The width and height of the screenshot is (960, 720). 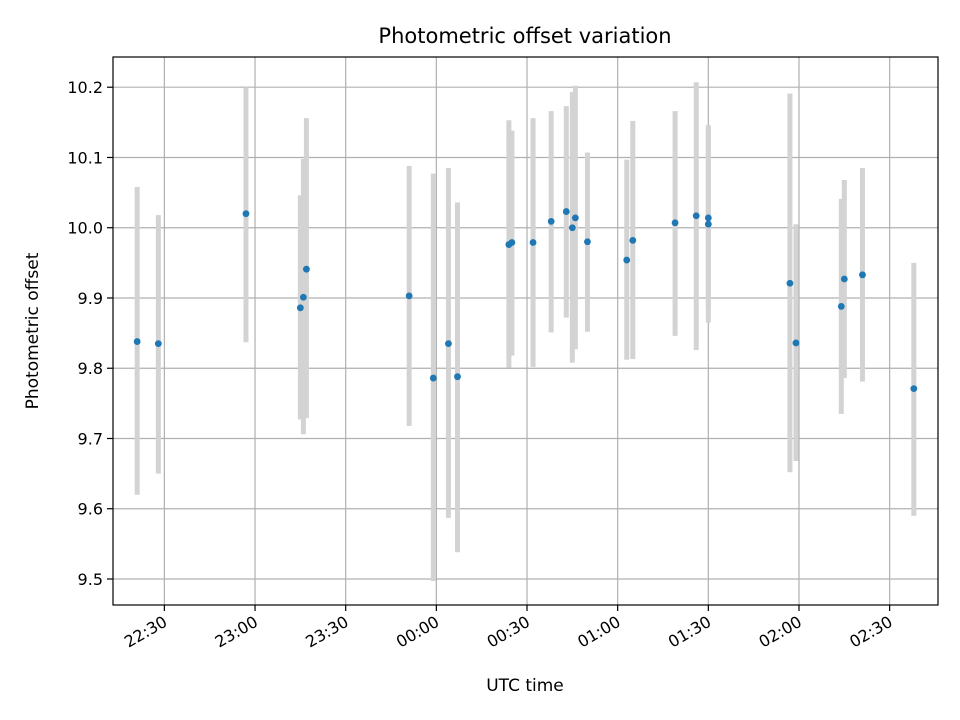 What do you see at coordinates (90, 298) in the screenshot?
I see `y-tick-label: 9.9` at bounding box center [90, 298].